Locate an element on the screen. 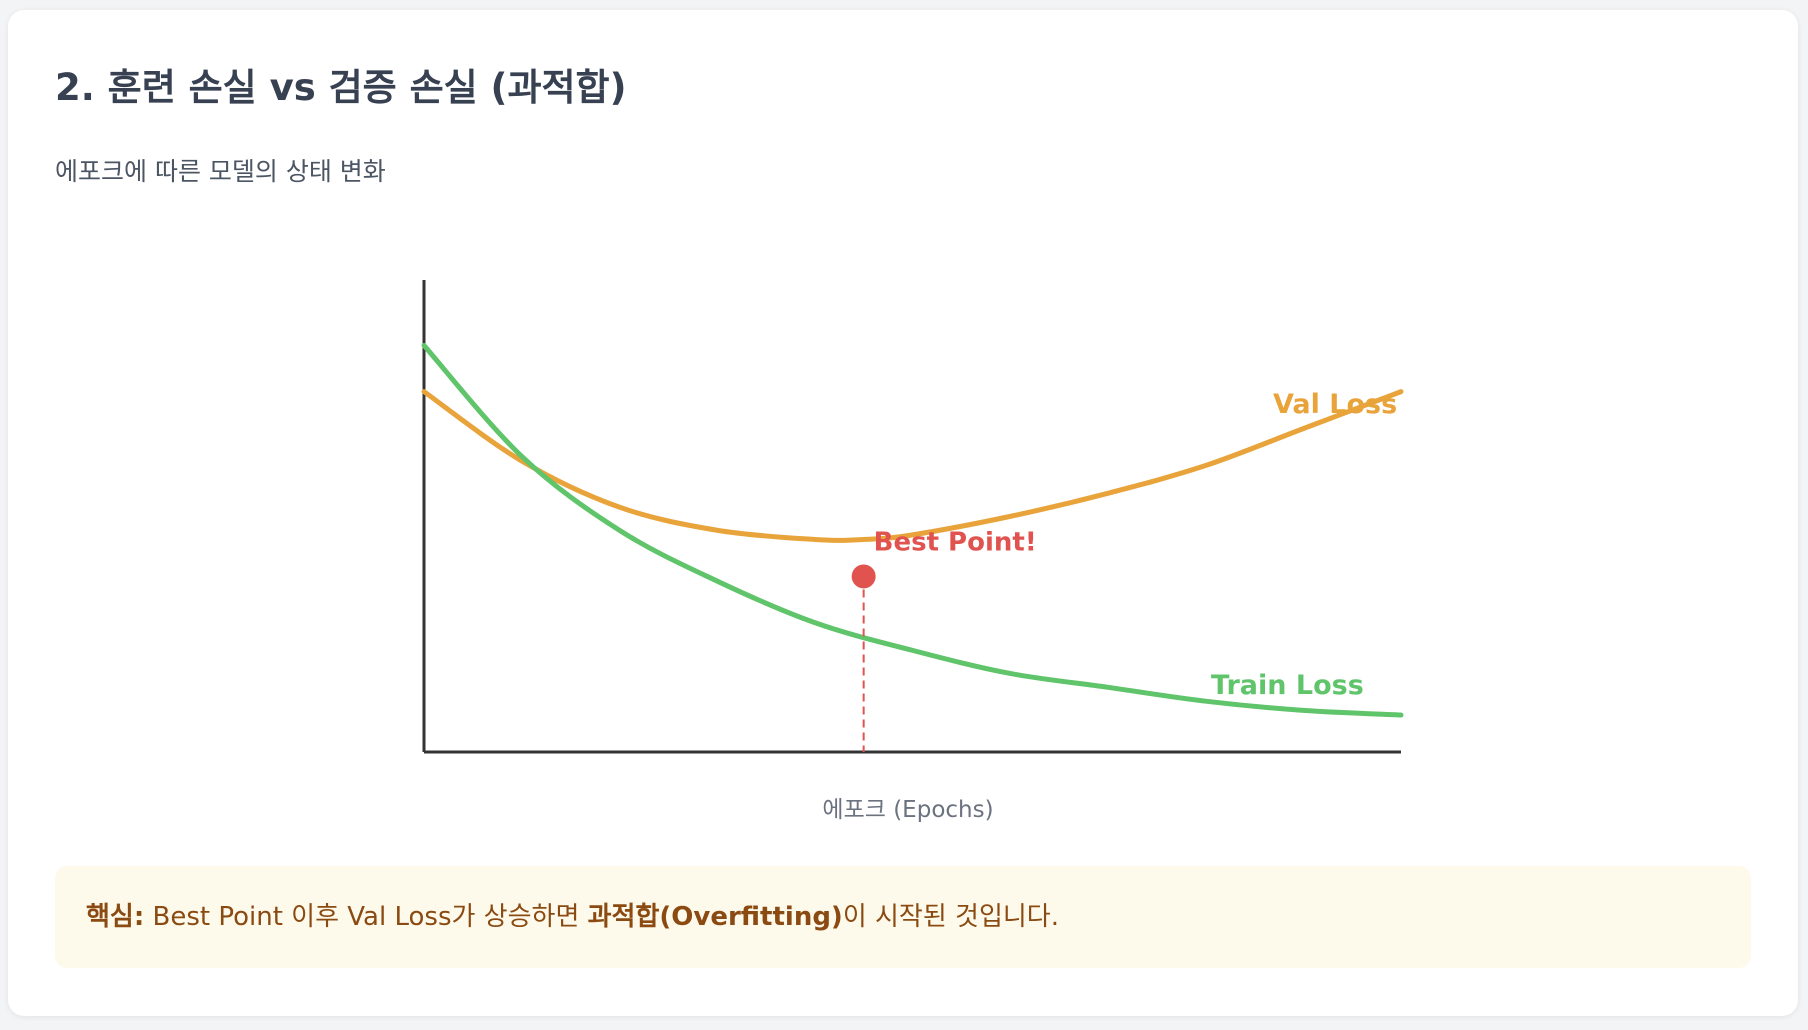  val-loss-label: Val Loss is located at coordinates (1335, 404).